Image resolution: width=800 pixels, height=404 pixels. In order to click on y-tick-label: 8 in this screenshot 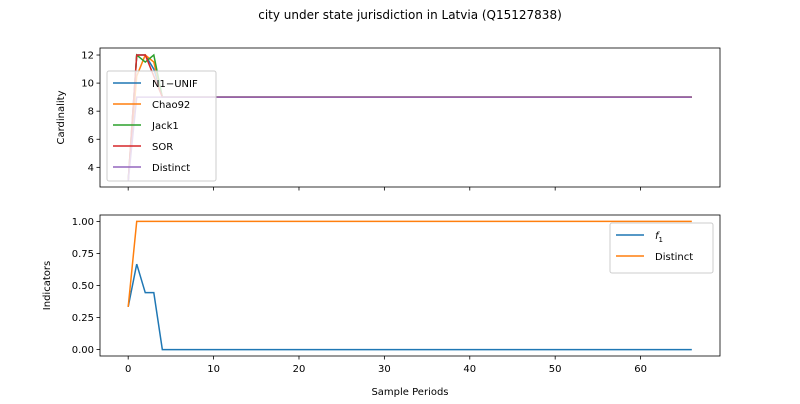, I will do `click(91, 112)`.